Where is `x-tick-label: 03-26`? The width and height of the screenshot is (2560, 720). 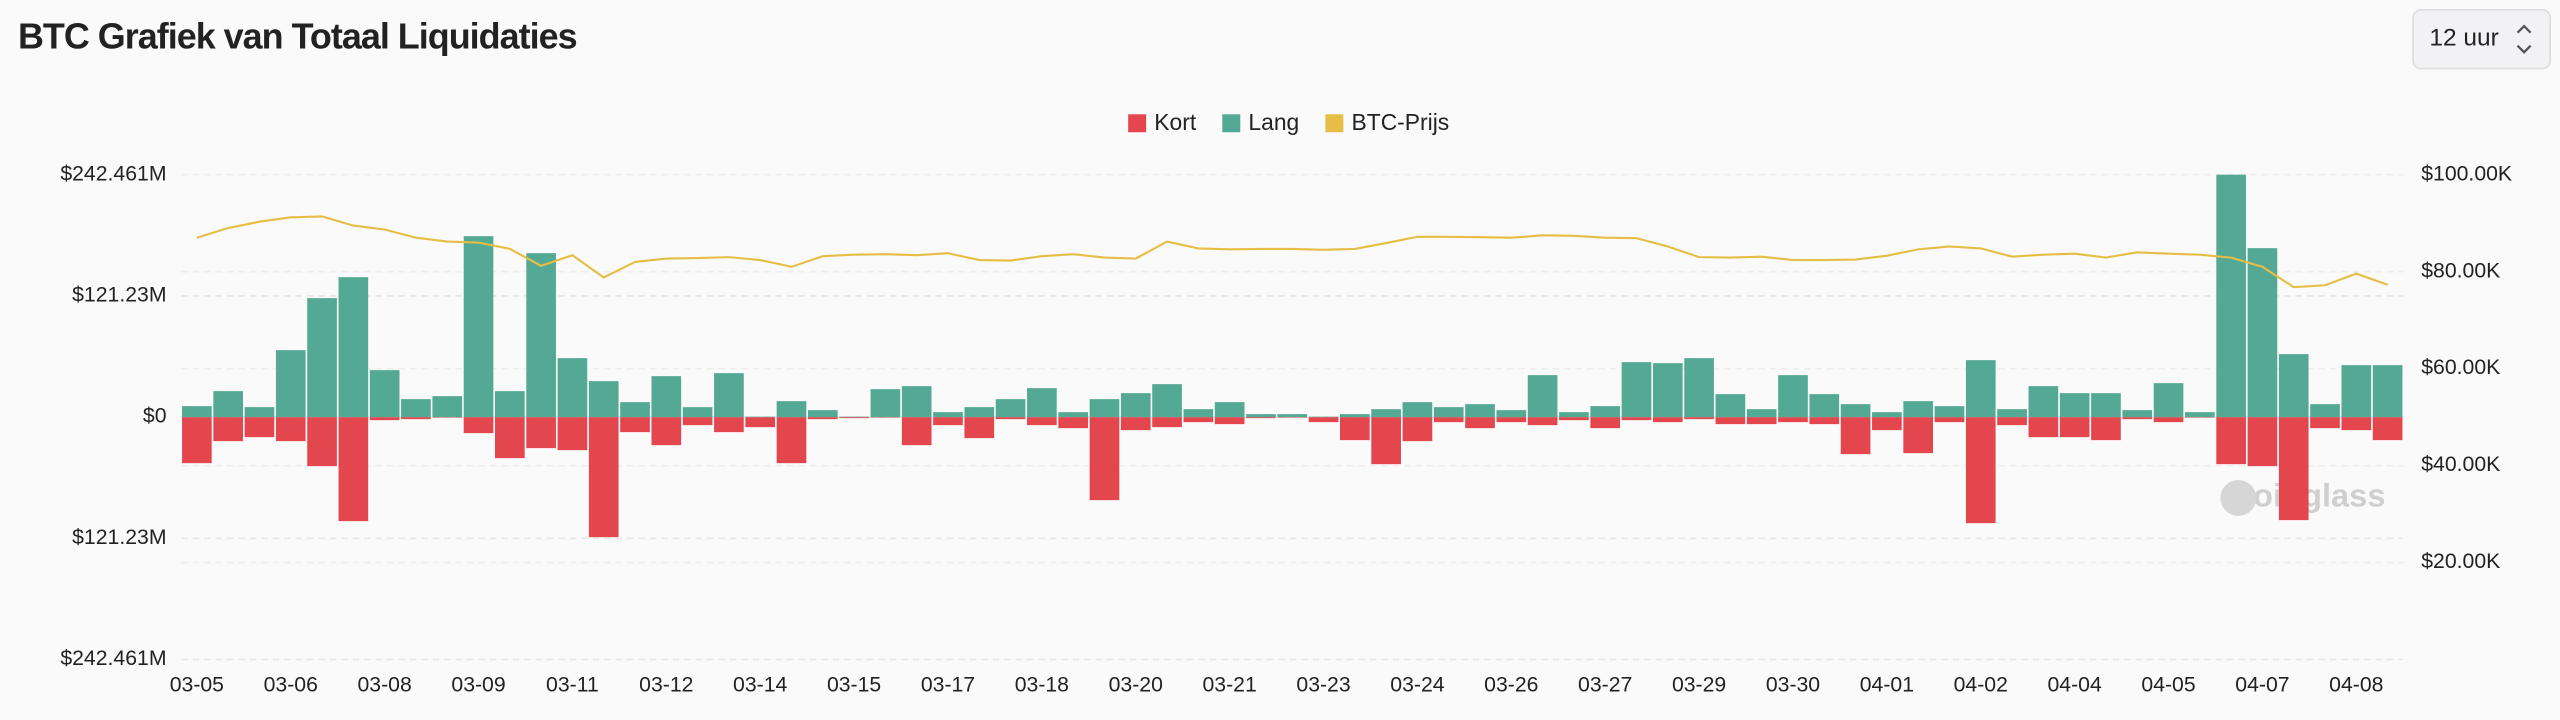
x-tick-label: 03-26 is located at coordinates (1511, 684).